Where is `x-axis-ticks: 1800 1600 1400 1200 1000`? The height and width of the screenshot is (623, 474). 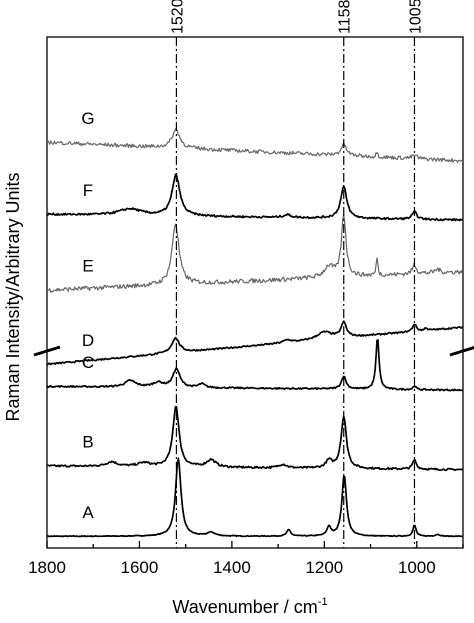 x-axis-ticks: 1800 1600 1400 1200 1000 is located at coordinates (246, 559).